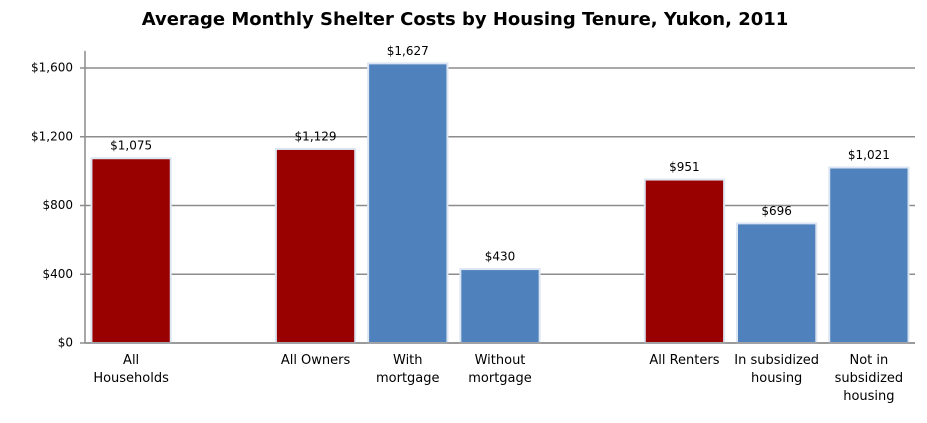 The image size is (927, 423). What do you see at coordinates (65, 343) in the screenshot?
I see `y-tick-label: $0` at bounding box center [65, 343].